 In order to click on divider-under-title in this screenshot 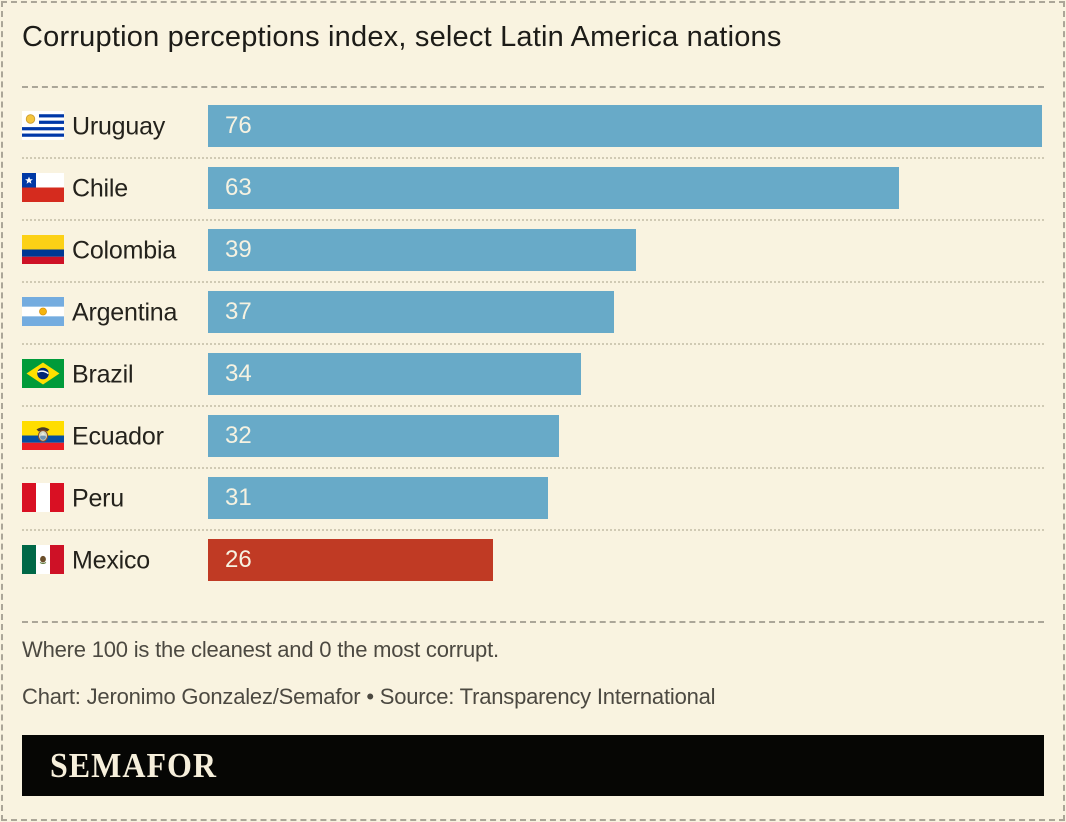, I will do `click(533, 87)`.